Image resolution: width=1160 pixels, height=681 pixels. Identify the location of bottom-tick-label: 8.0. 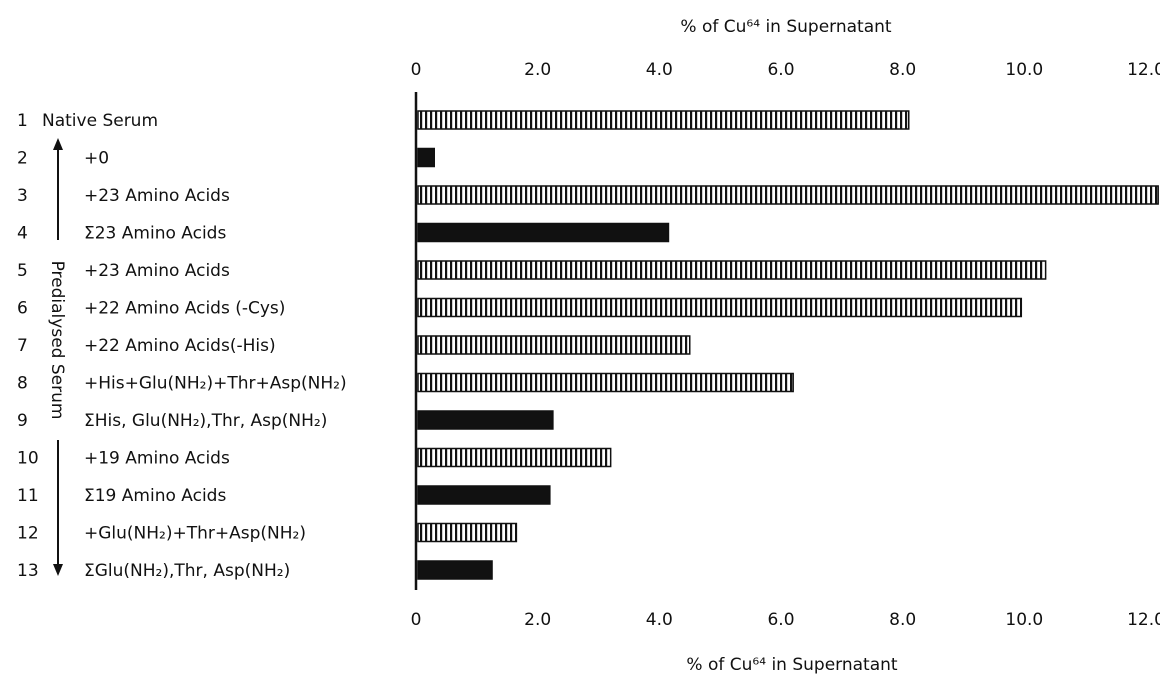
(902, 620).